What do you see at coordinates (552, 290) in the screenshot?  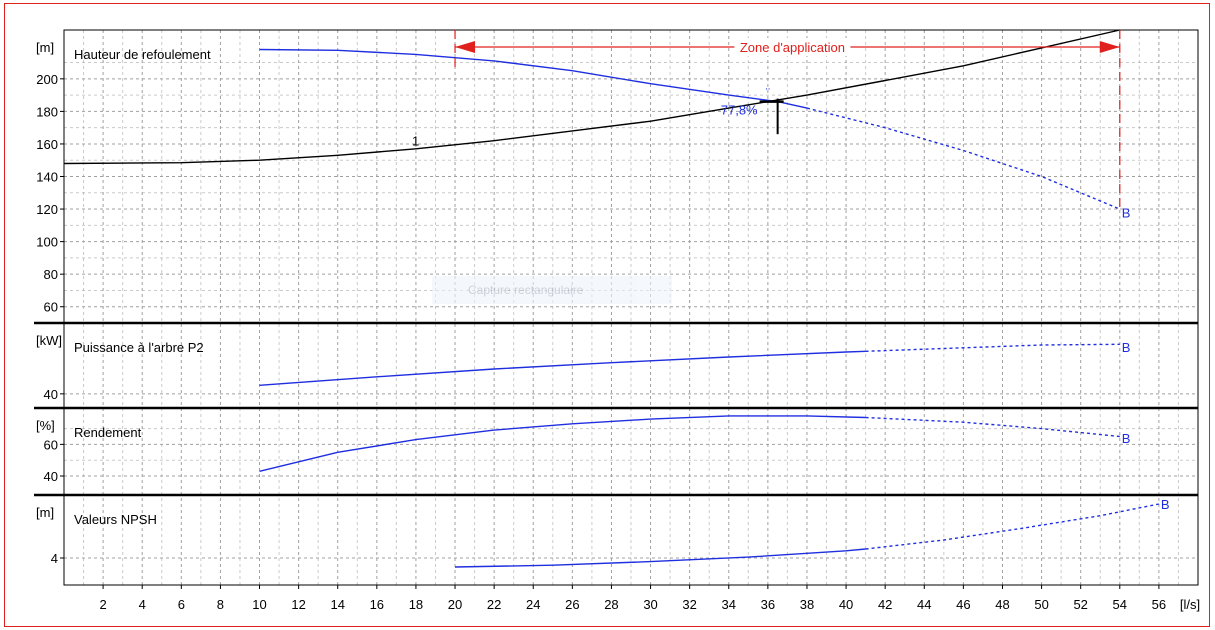 I see `capture-overlay: Capture rectangulaire` at bounding box center [552, 290].